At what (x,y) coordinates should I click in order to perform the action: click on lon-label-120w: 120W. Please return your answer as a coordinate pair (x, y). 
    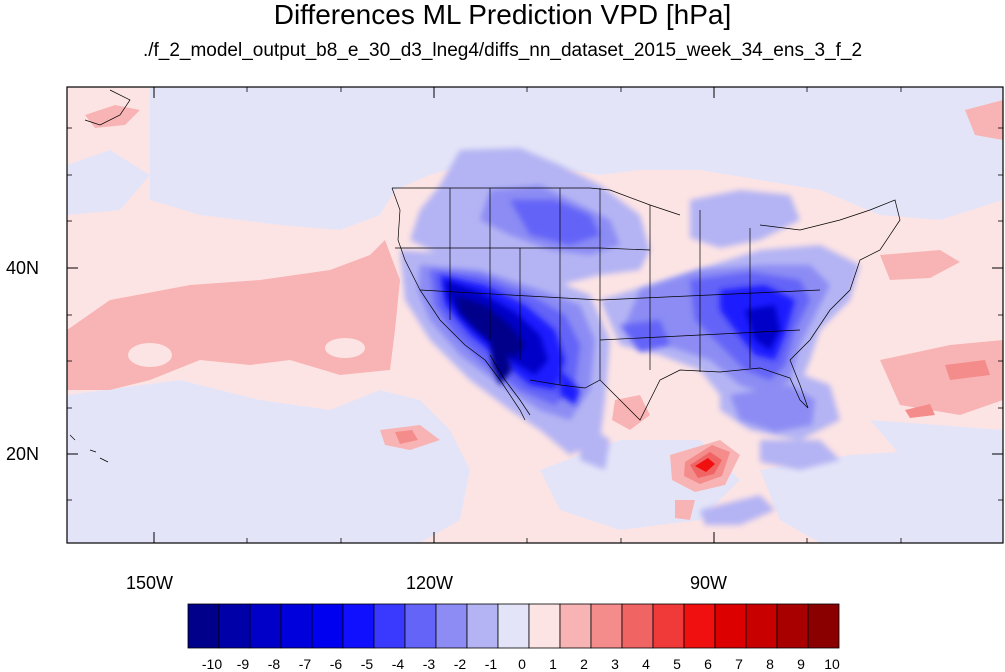
    Looking at the image, I should click on (430, 583).